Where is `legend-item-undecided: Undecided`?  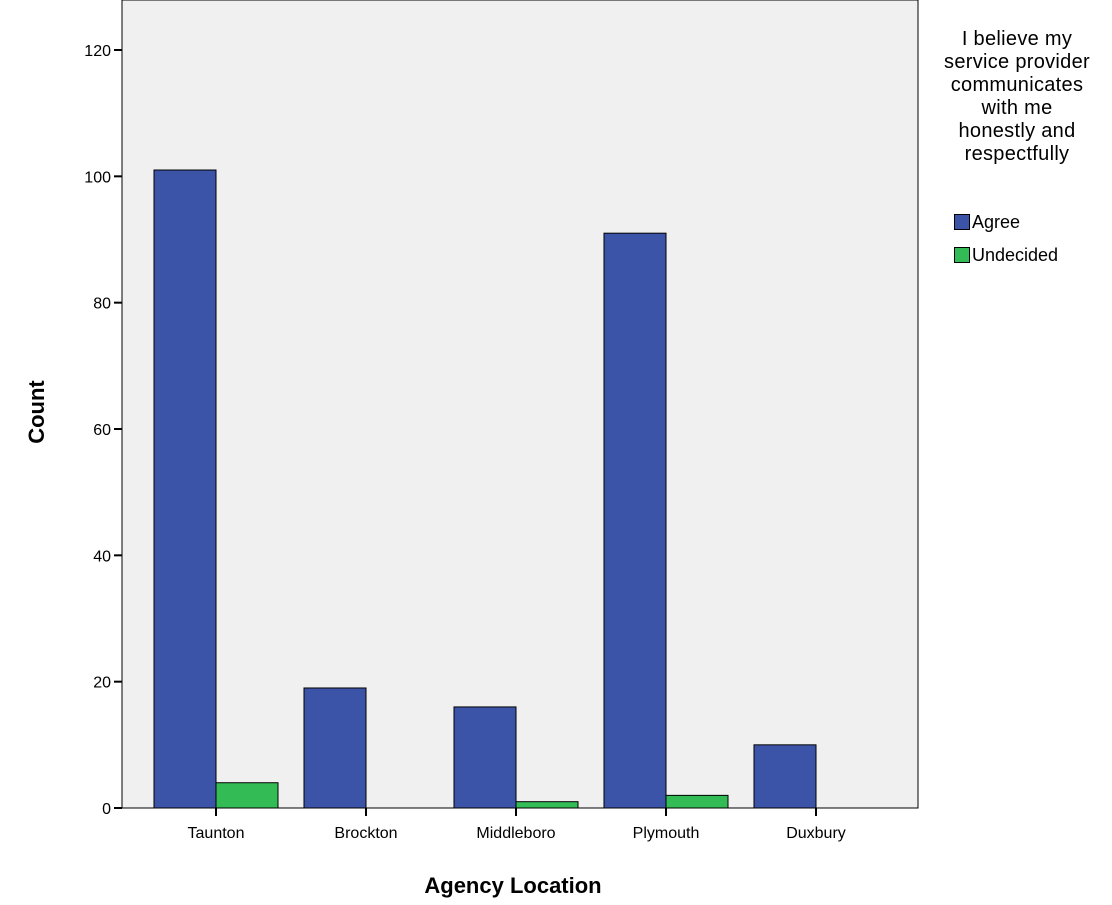
legend-item-undecided: Undecided is located at coordinates (1006, 255).